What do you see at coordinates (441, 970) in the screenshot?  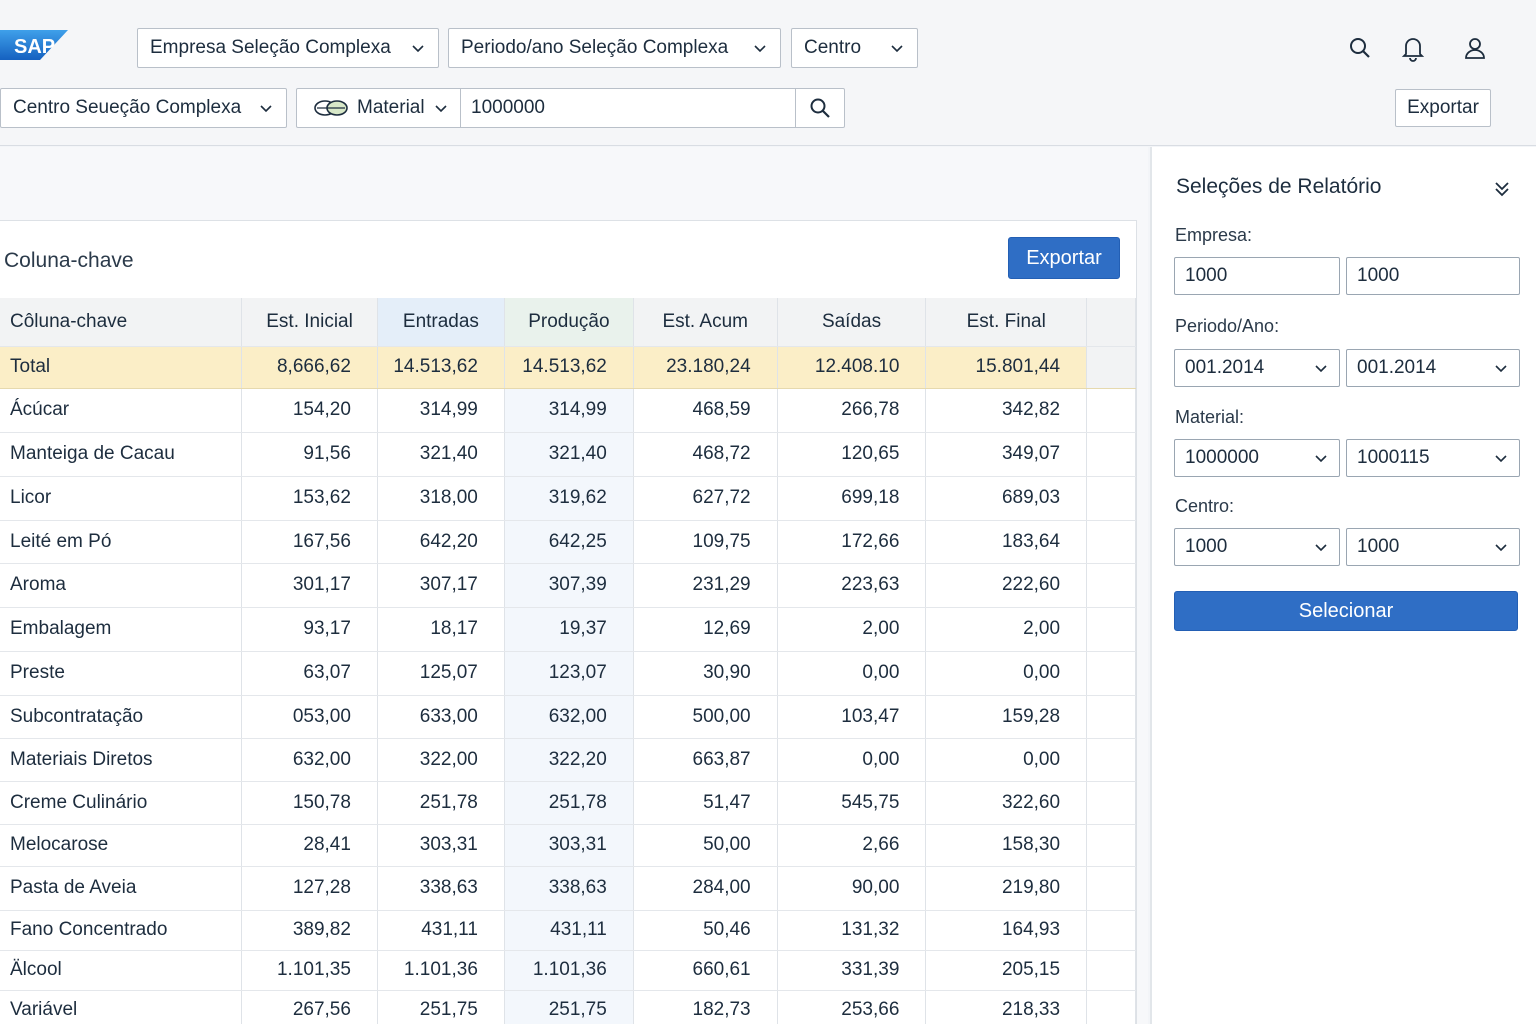 I see `table-cell: 1.101,36` at bounding box center [441, 970].